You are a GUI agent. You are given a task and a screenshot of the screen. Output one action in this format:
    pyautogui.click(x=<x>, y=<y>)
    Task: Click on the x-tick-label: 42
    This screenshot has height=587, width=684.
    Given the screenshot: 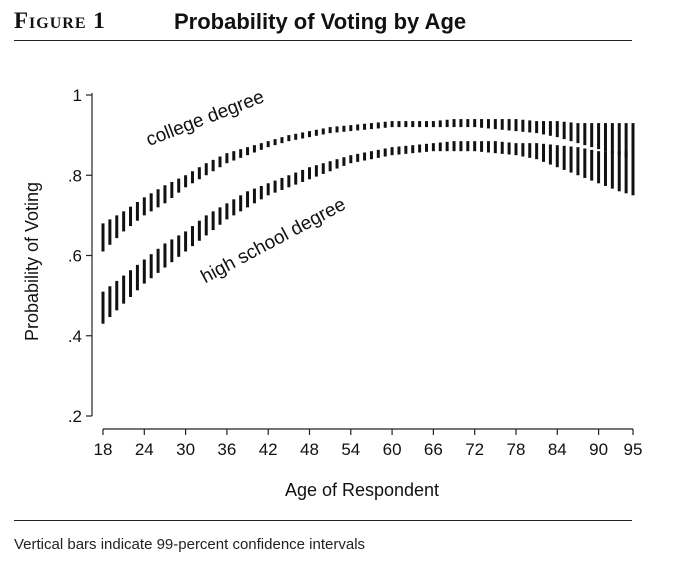 What is the action you would take?
    pyautogui.click(x=268, y=449)
    